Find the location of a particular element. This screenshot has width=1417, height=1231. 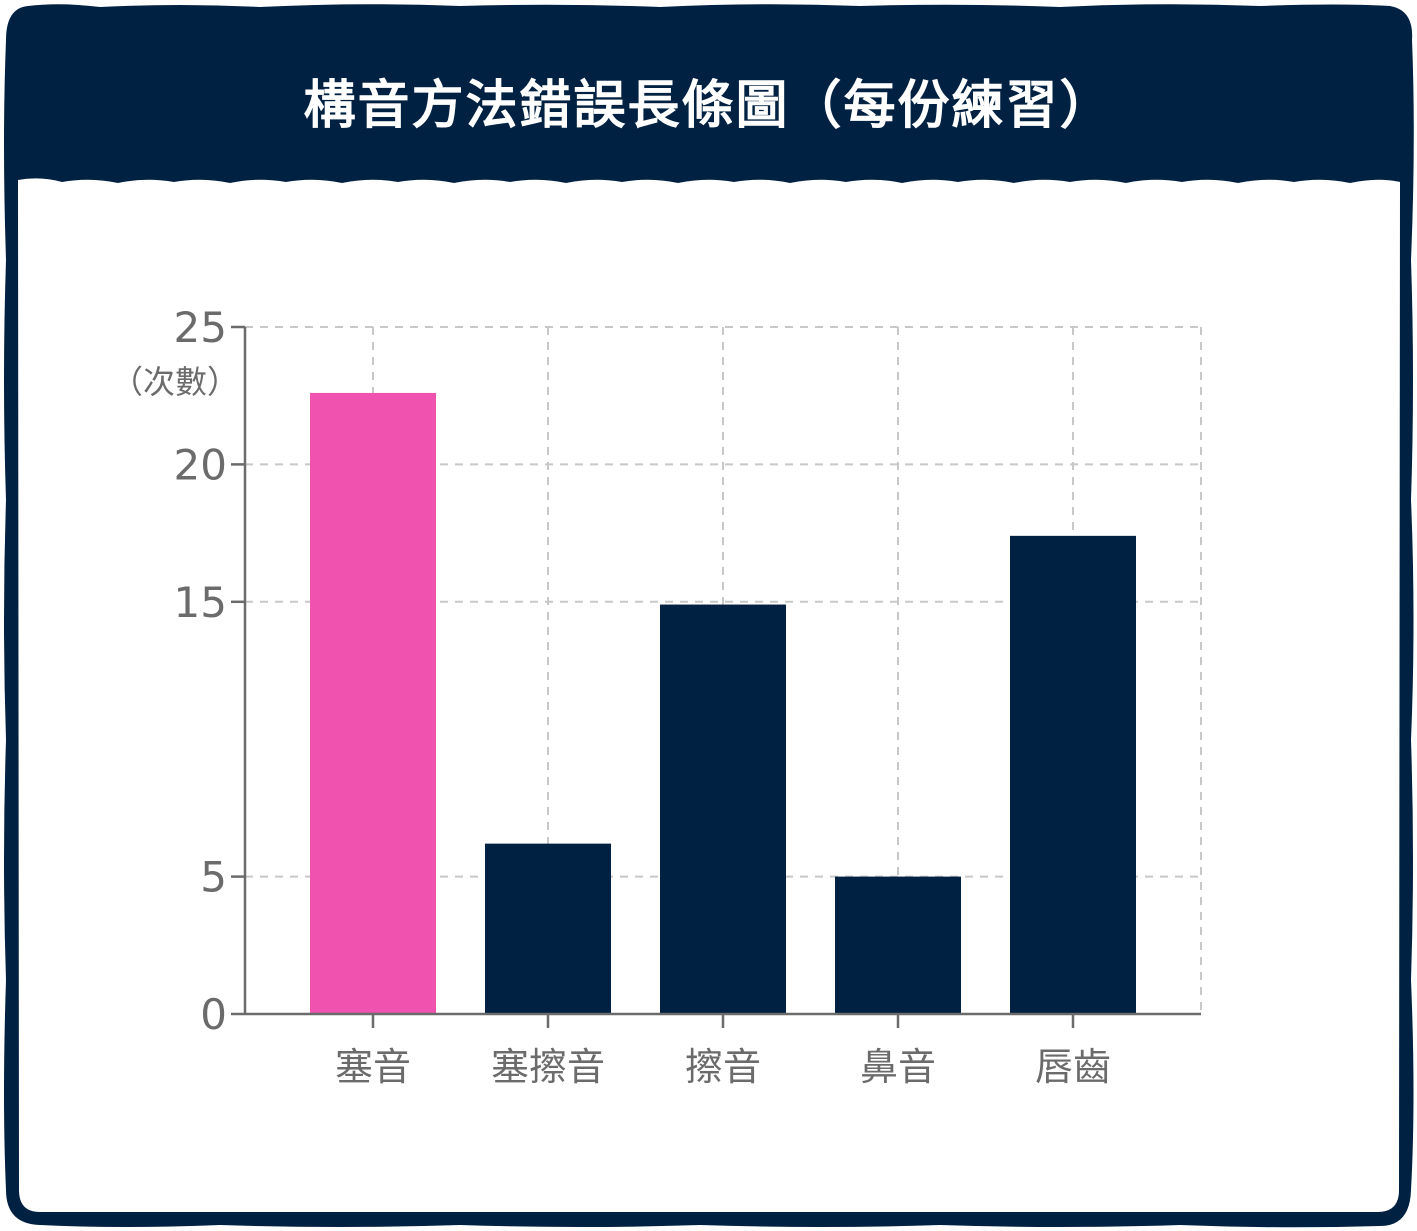

x-tick-label-4: 唇齒 is located at coordinates (1073, 1067).